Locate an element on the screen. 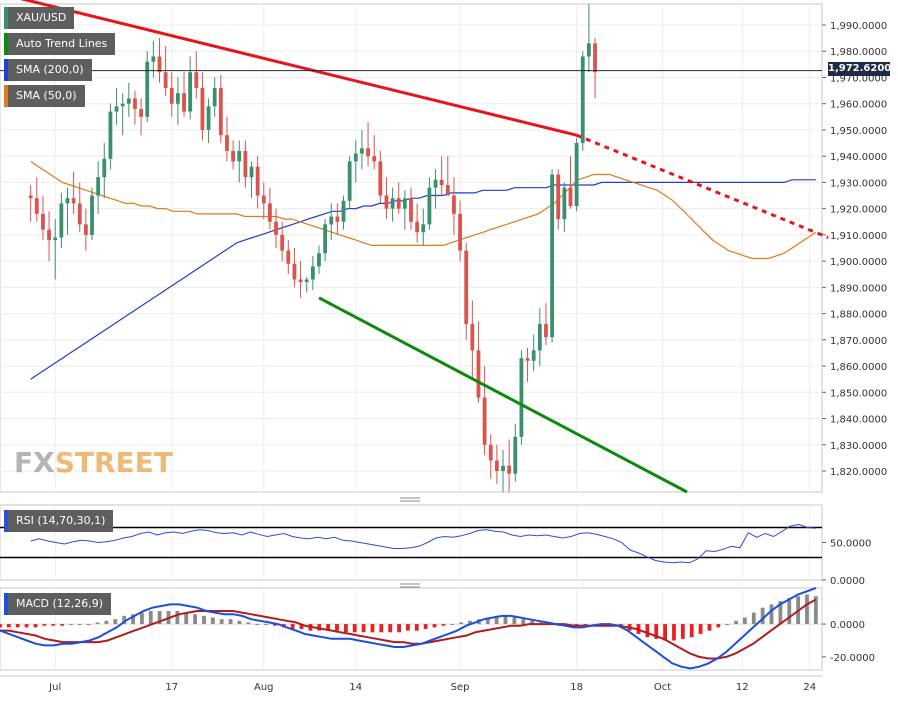 Image resolution: width=898 pixels, height=701 pixels. macd-tick-label: -20.0000 is located at coordinates (852, 658).